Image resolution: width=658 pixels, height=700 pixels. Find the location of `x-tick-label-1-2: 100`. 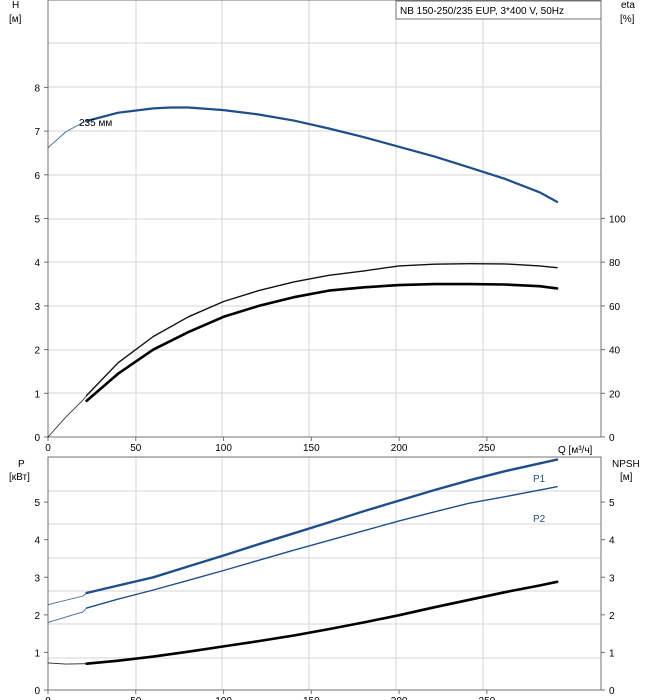

x-tick-label-1-2: 100 is located at coordinates (223, 698).